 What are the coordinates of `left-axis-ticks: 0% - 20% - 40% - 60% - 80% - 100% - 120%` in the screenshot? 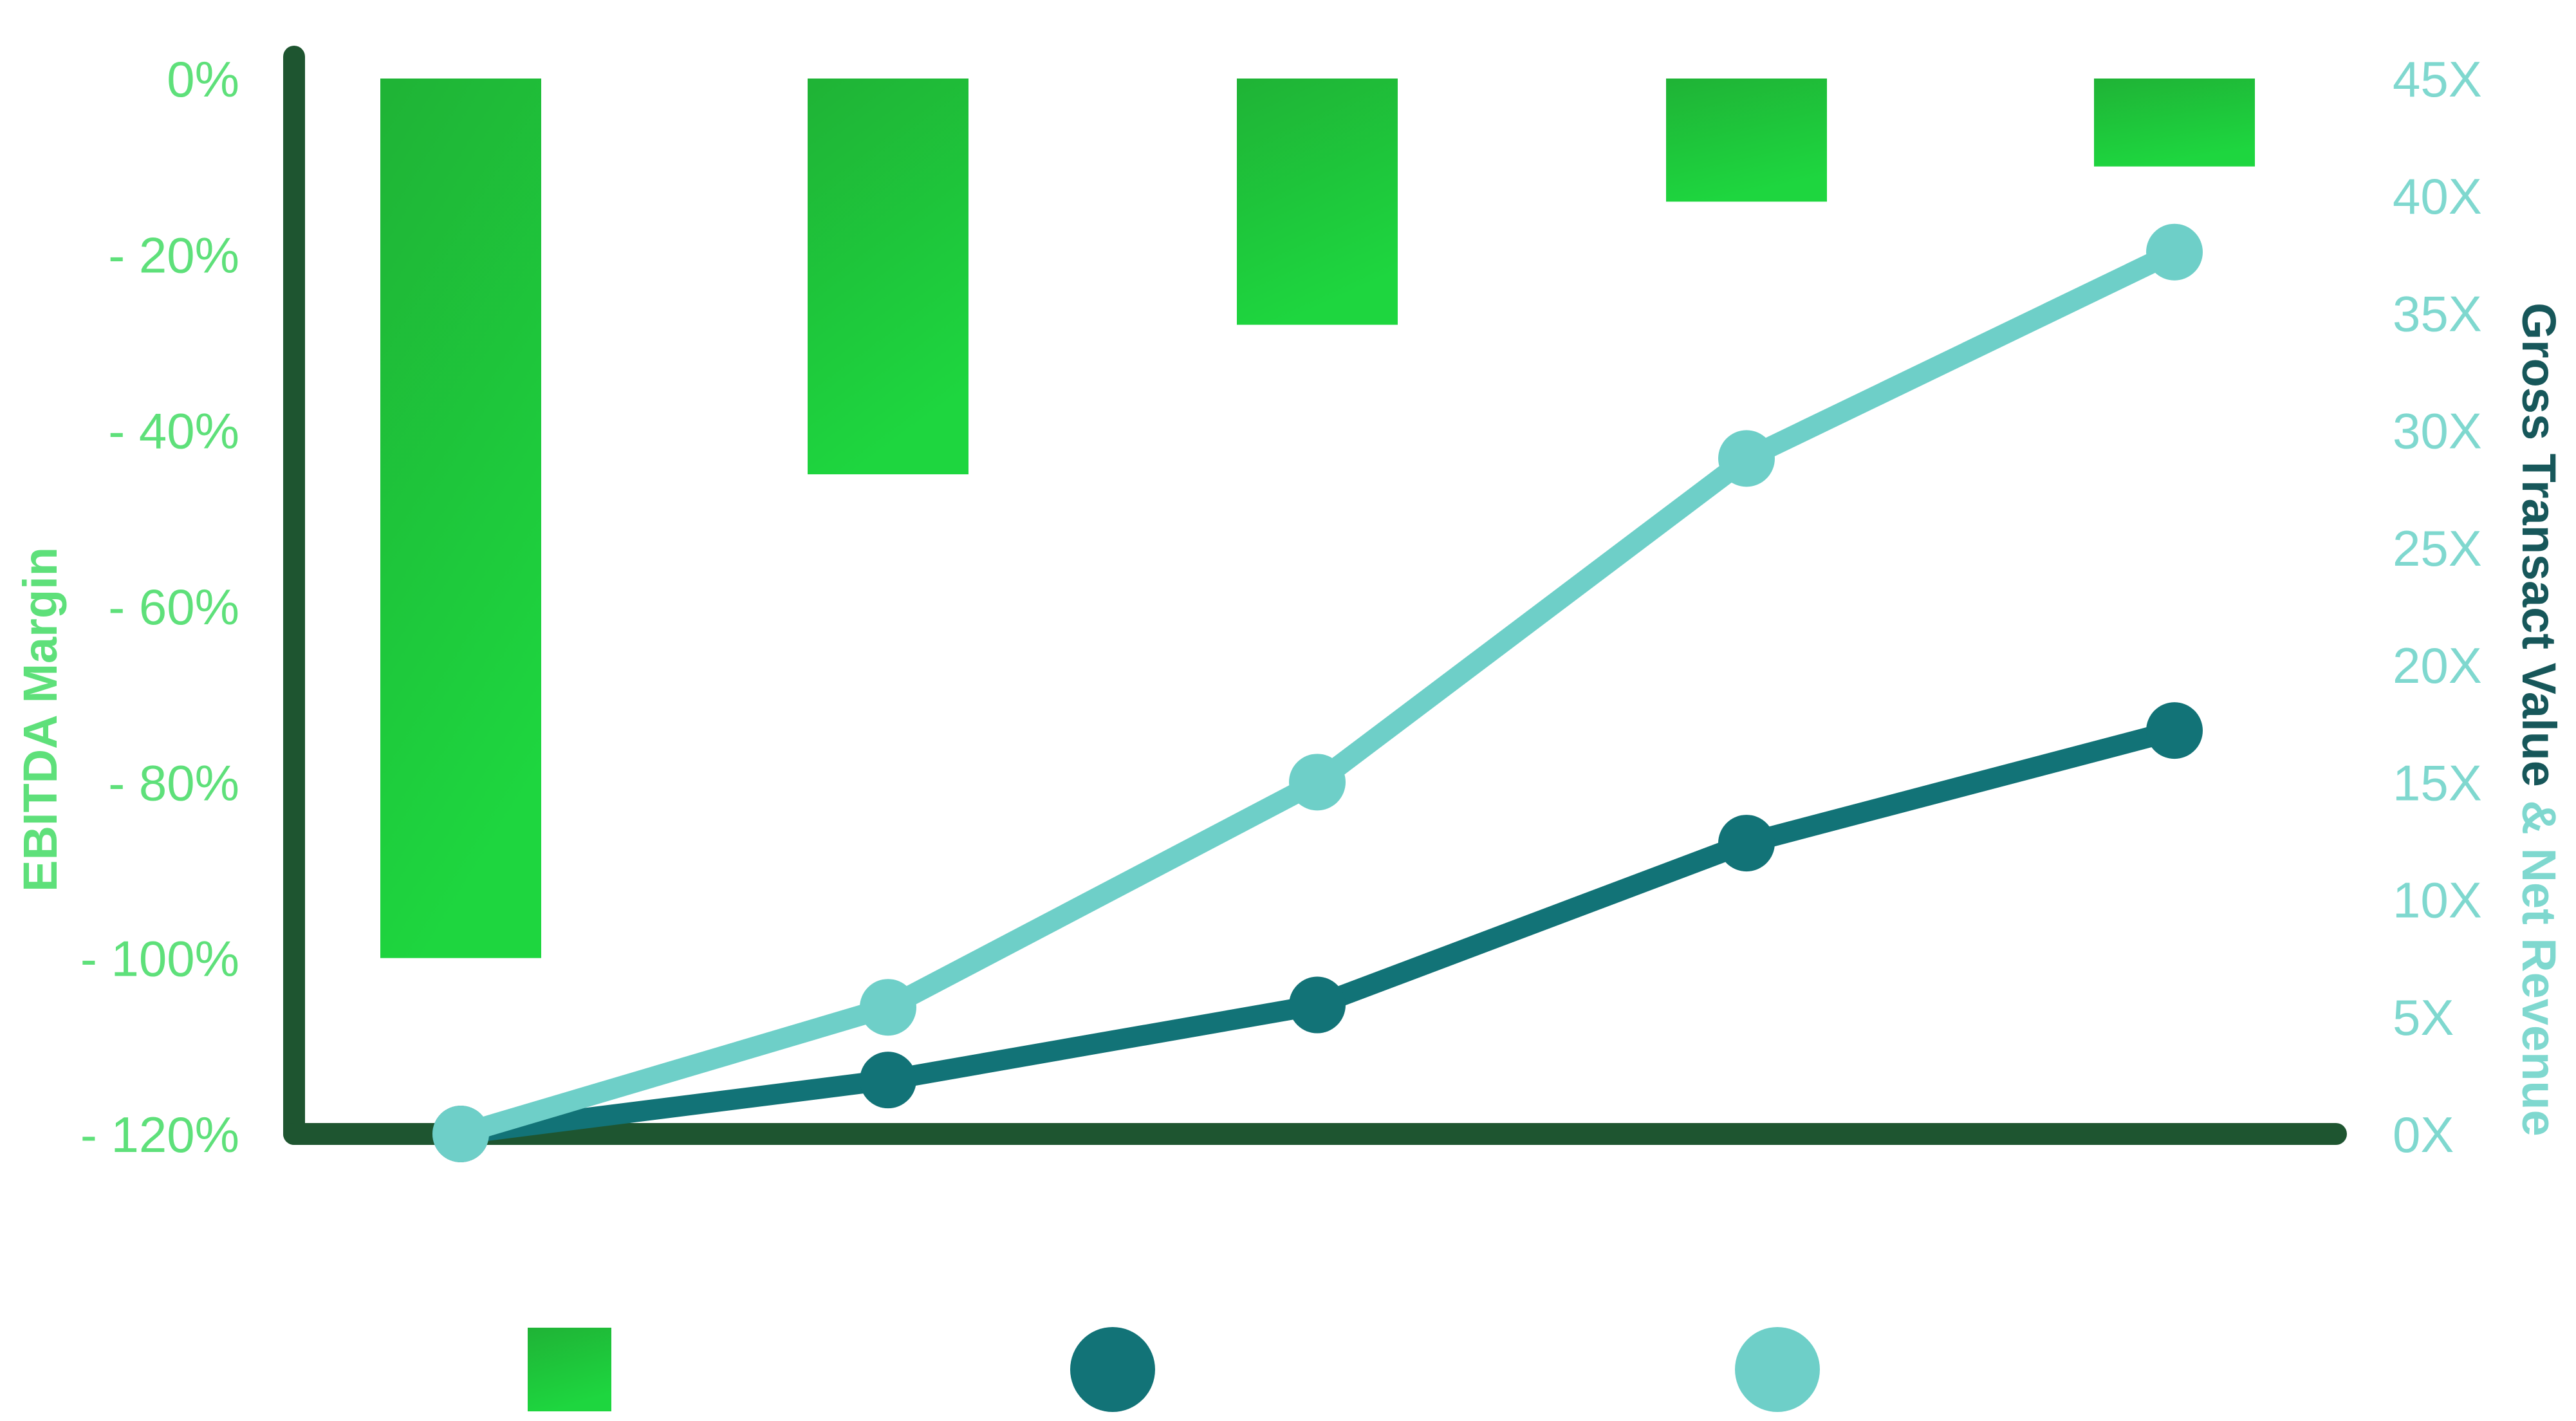 It's located at (159, 607).